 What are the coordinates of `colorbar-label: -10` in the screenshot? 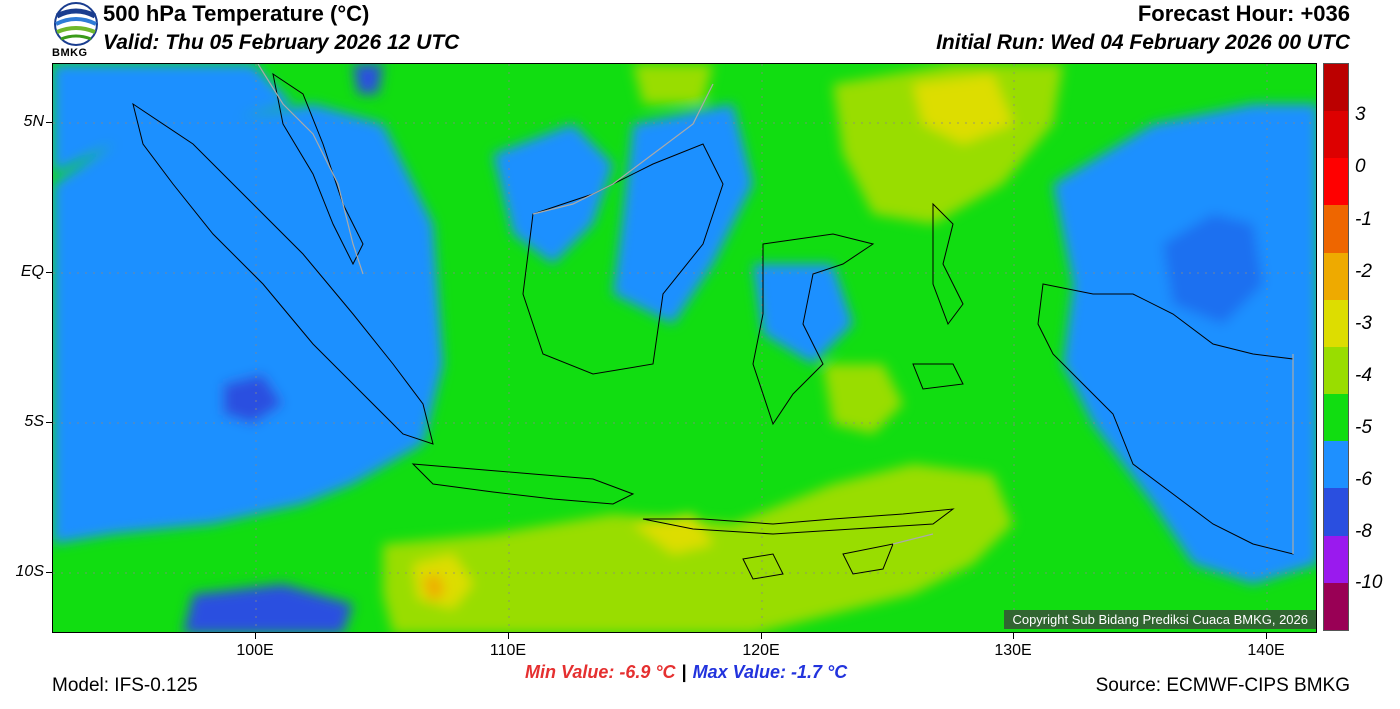 It's located at (1369, 582).